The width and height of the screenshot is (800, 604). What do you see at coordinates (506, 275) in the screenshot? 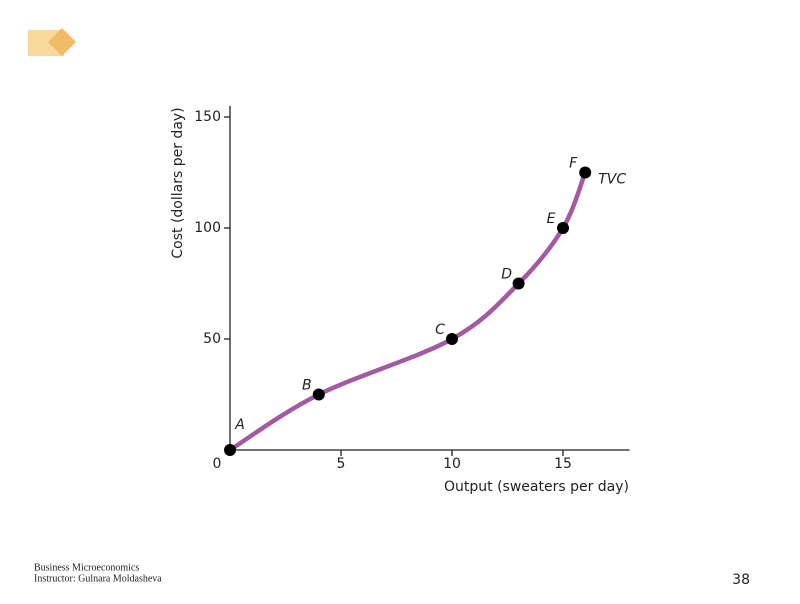
I see `point-label: D` at bounding box center [506, 275].